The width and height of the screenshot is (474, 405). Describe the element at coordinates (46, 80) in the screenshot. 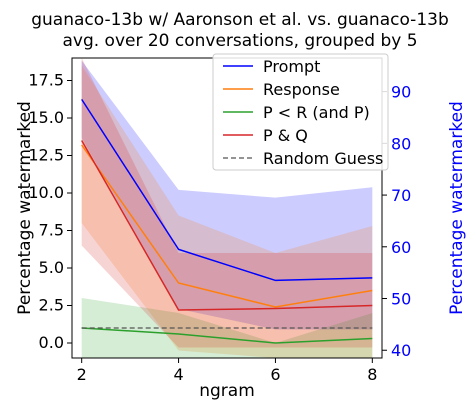

I see `y-left-tick-label: 17.5` at that location.